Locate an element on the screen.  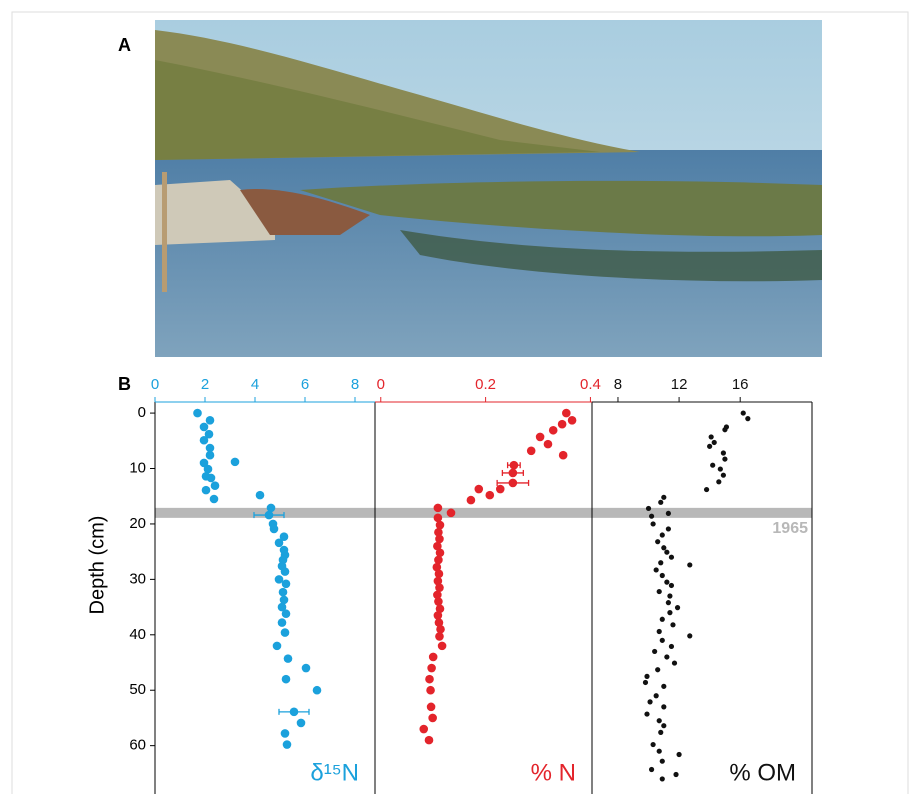
panel-label: B is located at coordinates (124, 384).